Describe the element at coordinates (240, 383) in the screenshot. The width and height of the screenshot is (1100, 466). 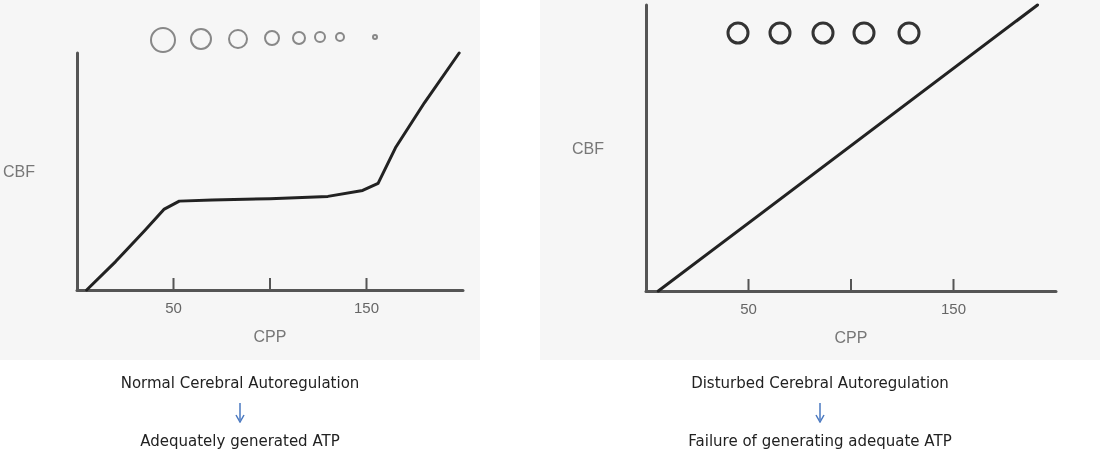
I see `text: Normal Cerebral Autoregulation` at that location.